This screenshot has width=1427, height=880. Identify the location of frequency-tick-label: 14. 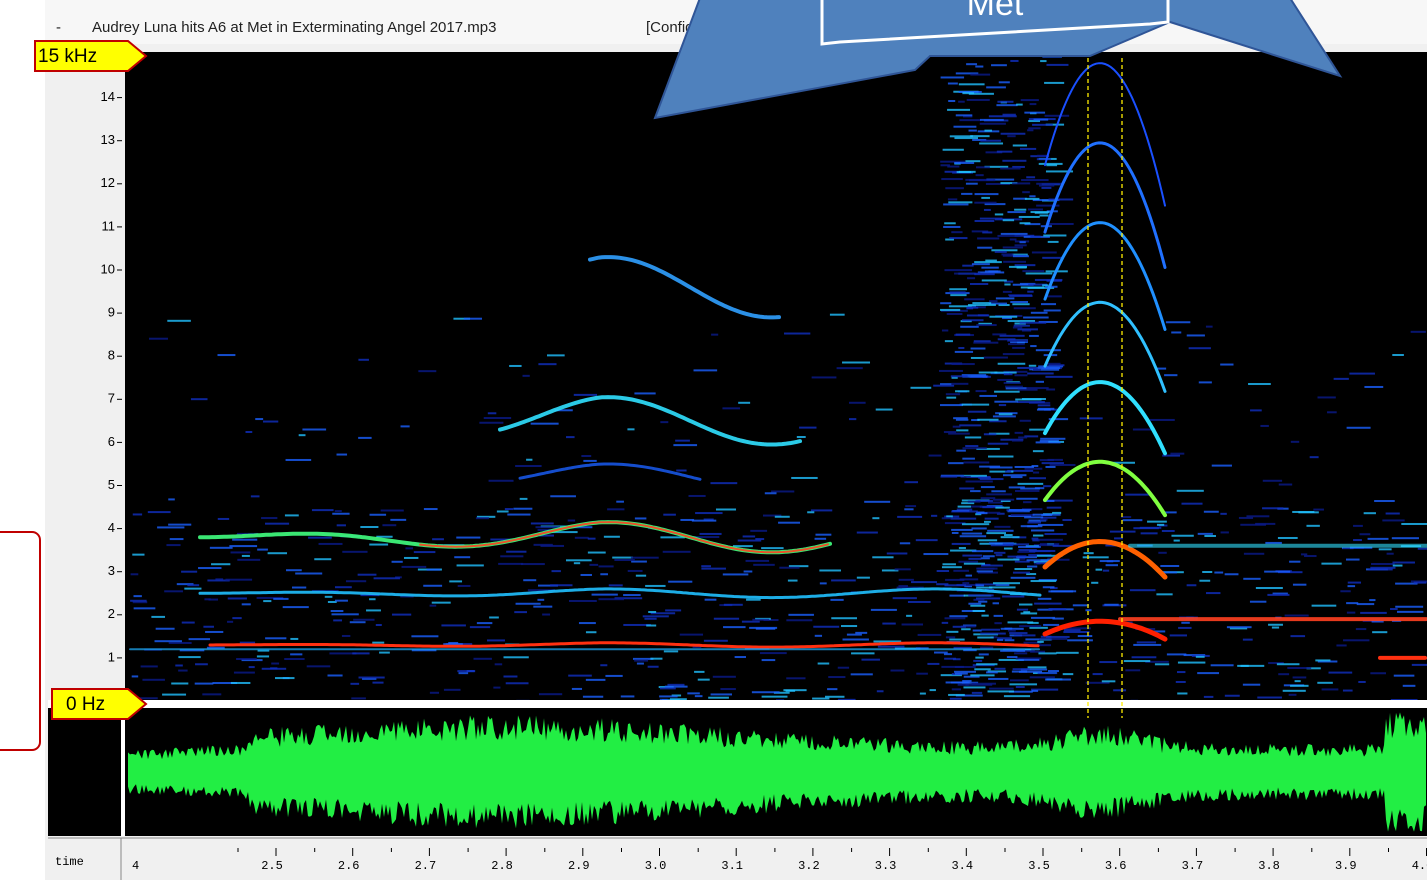
(108, 96).